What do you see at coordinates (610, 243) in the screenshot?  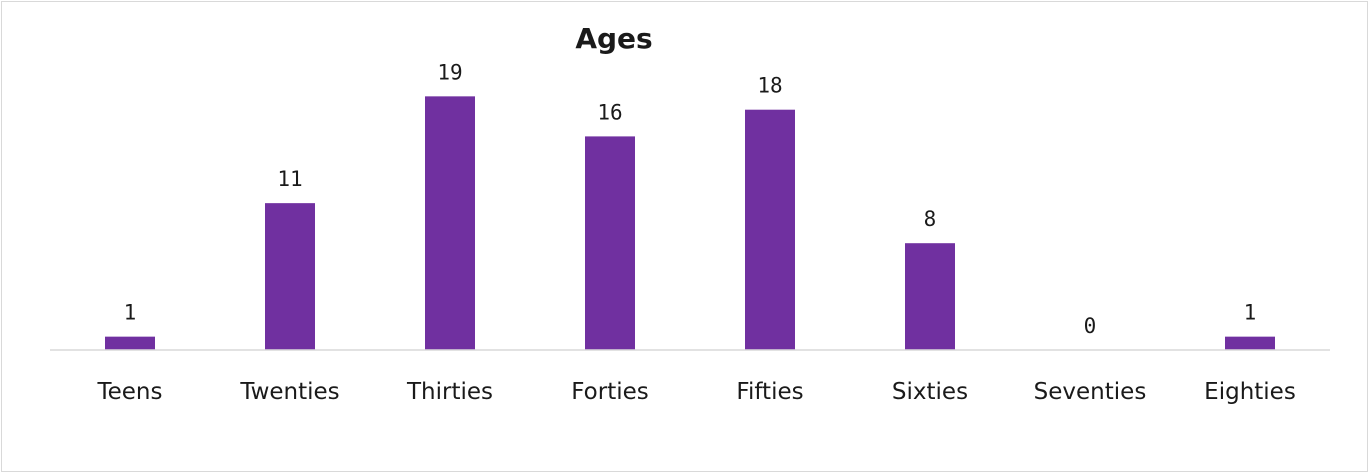 I see `bar-forties` at bounding box center [610, 243].